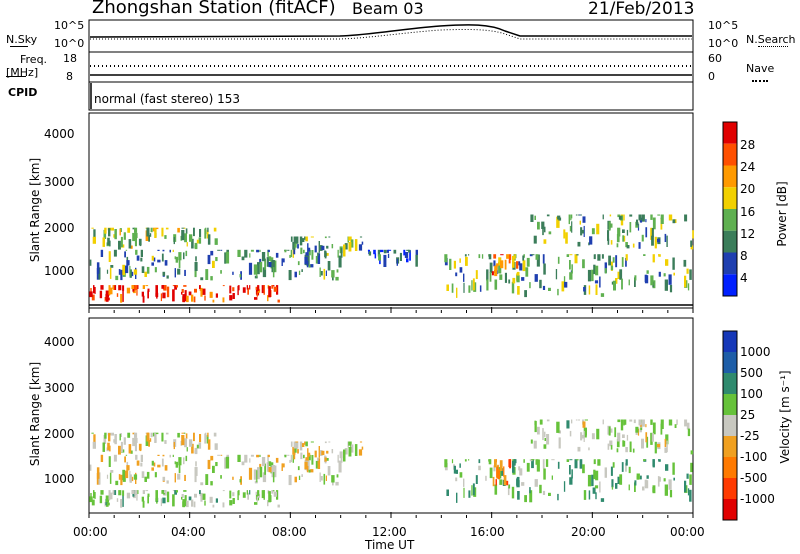 This screenshot has height=554, width=800. Describe the element at coordinates (69, 25) in the screenshot. I see `noise-tick-top: 10^5` at that location.